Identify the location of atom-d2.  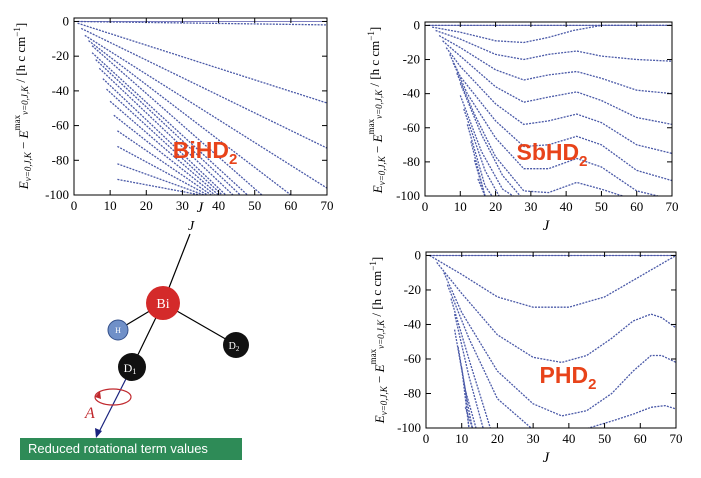
(236, 345).